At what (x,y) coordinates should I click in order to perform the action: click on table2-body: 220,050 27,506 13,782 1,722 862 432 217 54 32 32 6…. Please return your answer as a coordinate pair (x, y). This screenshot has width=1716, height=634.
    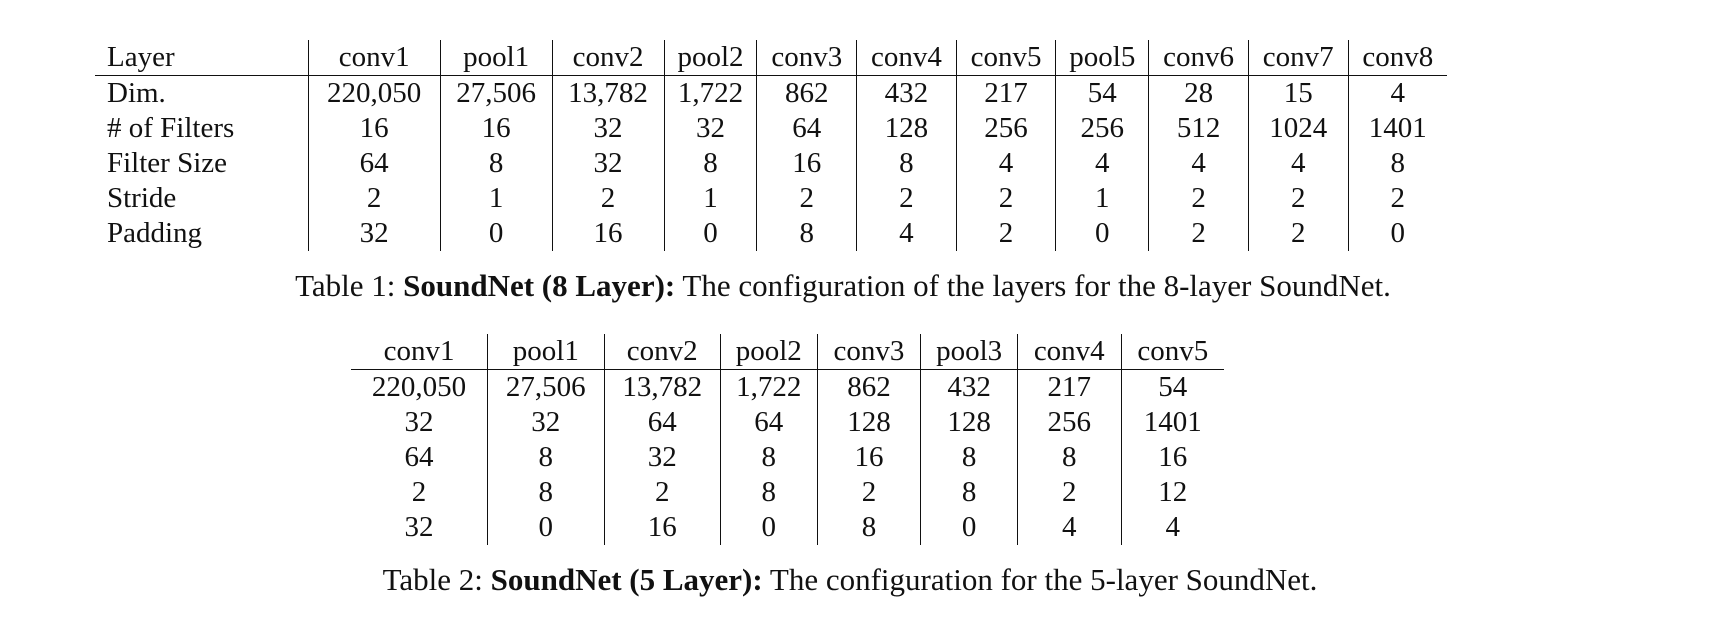
    Looking at the image, I should click on (787, 457).